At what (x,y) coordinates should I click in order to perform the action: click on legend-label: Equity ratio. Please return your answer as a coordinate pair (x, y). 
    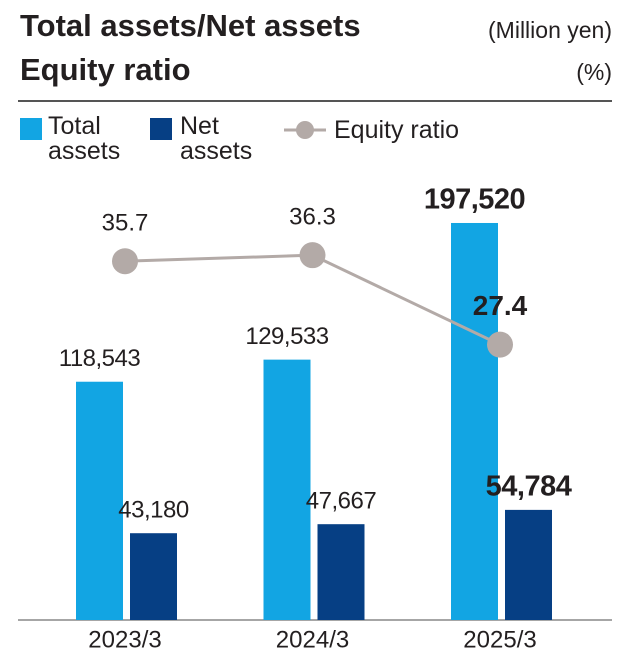
    Looking at the image, I should click on (397, 130).